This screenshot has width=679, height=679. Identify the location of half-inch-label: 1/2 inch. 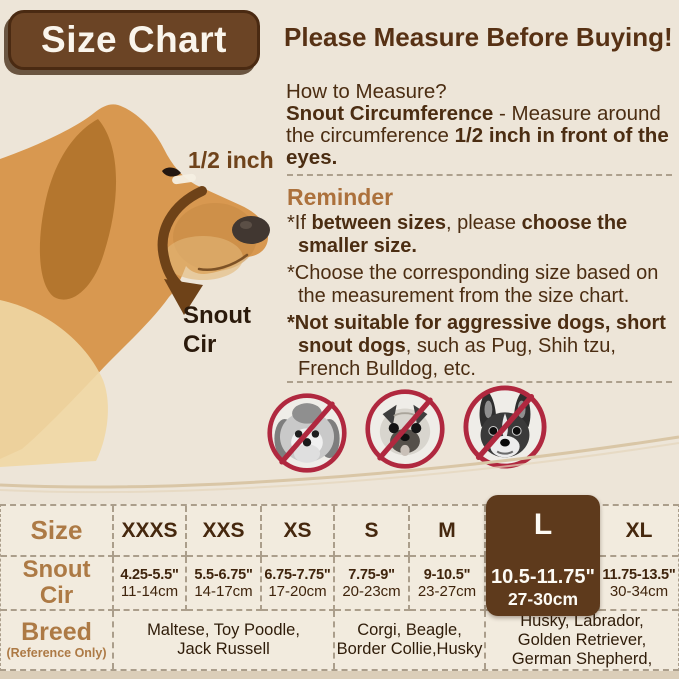
(231, 160).